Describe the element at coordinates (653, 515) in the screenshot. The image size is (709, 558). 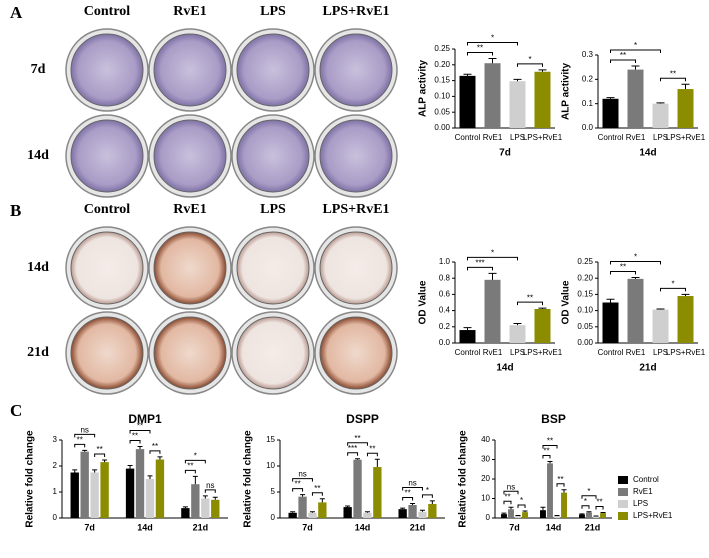
I see `legend-label: LPS+RvE1` at that location.